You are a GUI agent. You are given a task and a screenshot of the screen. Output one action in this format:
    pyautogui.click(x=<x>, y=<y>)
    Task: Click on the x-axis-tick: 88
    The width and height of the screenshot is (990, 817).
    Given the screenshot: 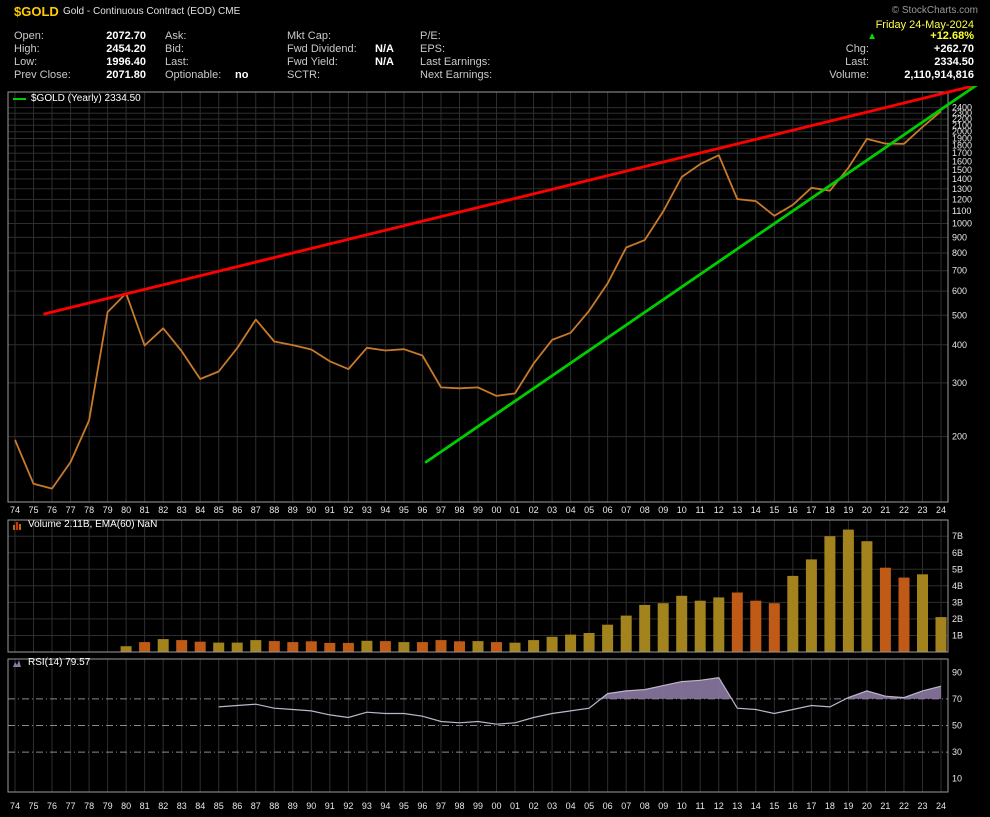 What is the action you would take?
    pyautogui.click(x=274, y=510)
    